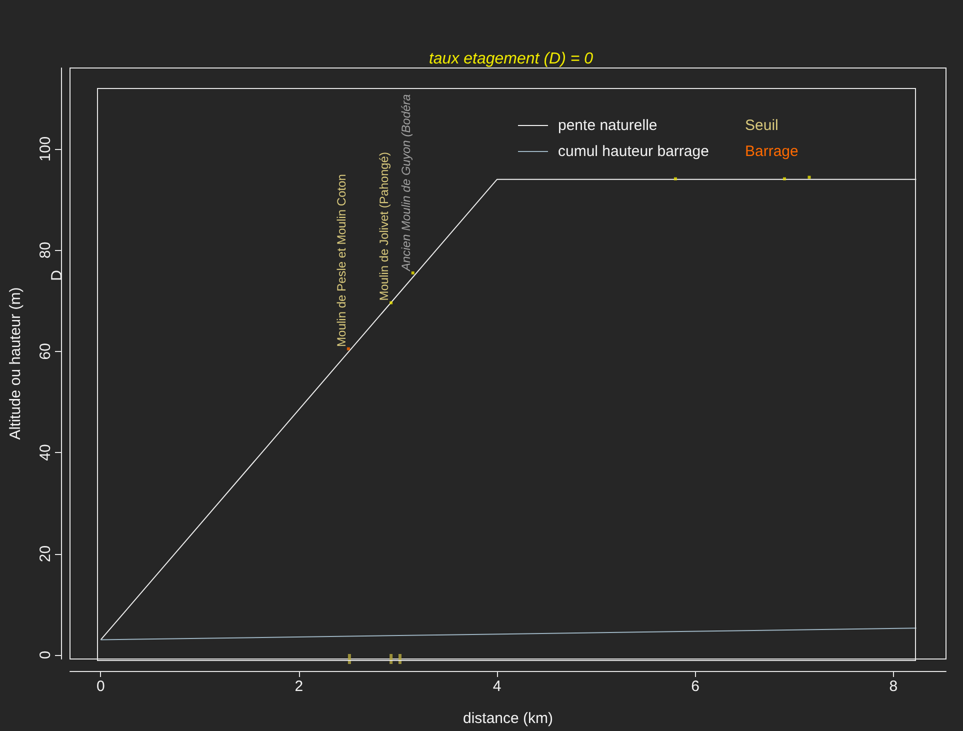 The width and height of the screenshot is (963, 731). I want to click on x-tick-label: 2, so click(299, 686).